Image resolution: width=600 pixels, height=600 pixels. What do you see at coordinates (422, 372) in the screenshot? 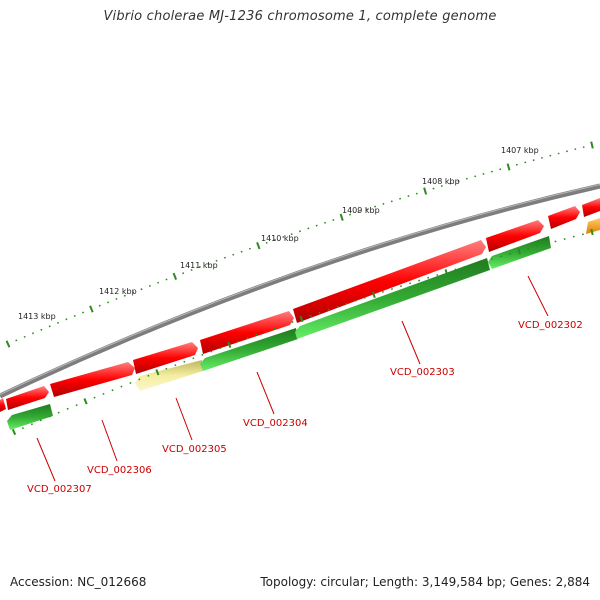
I see `gene-label-vcd-002303: VCD_002303` at bounding box center [422, 372].